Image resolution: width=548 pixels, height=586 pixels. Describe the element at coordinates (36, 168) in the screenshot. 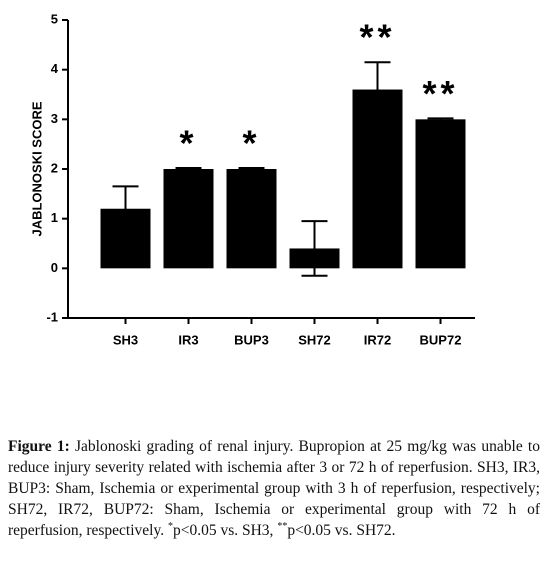

I see `y-axis-label: JABLONOSKI SCORE` at that location.